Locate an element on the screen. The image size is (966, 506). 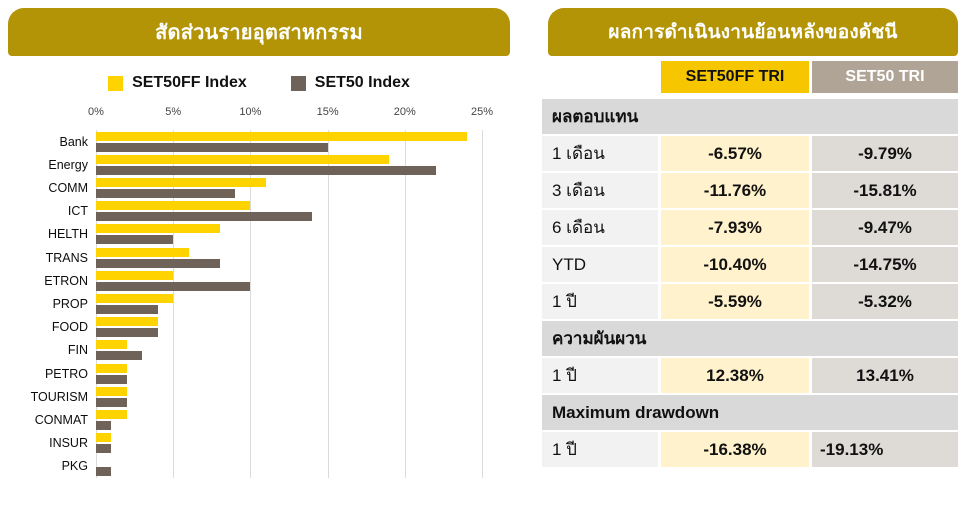
set50-value-cell: -9.79% is located at coordinates (885, 153).